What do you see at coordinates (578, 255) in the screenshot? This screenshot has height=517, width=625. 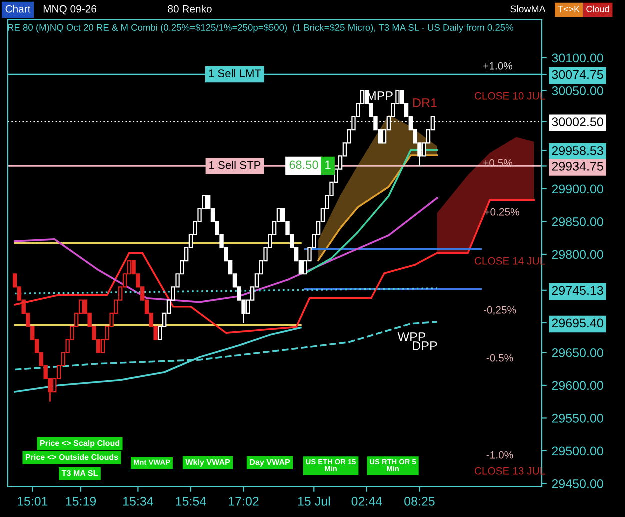 I see `y-tick-label: 29800.00` at bounding box center [578, 255].